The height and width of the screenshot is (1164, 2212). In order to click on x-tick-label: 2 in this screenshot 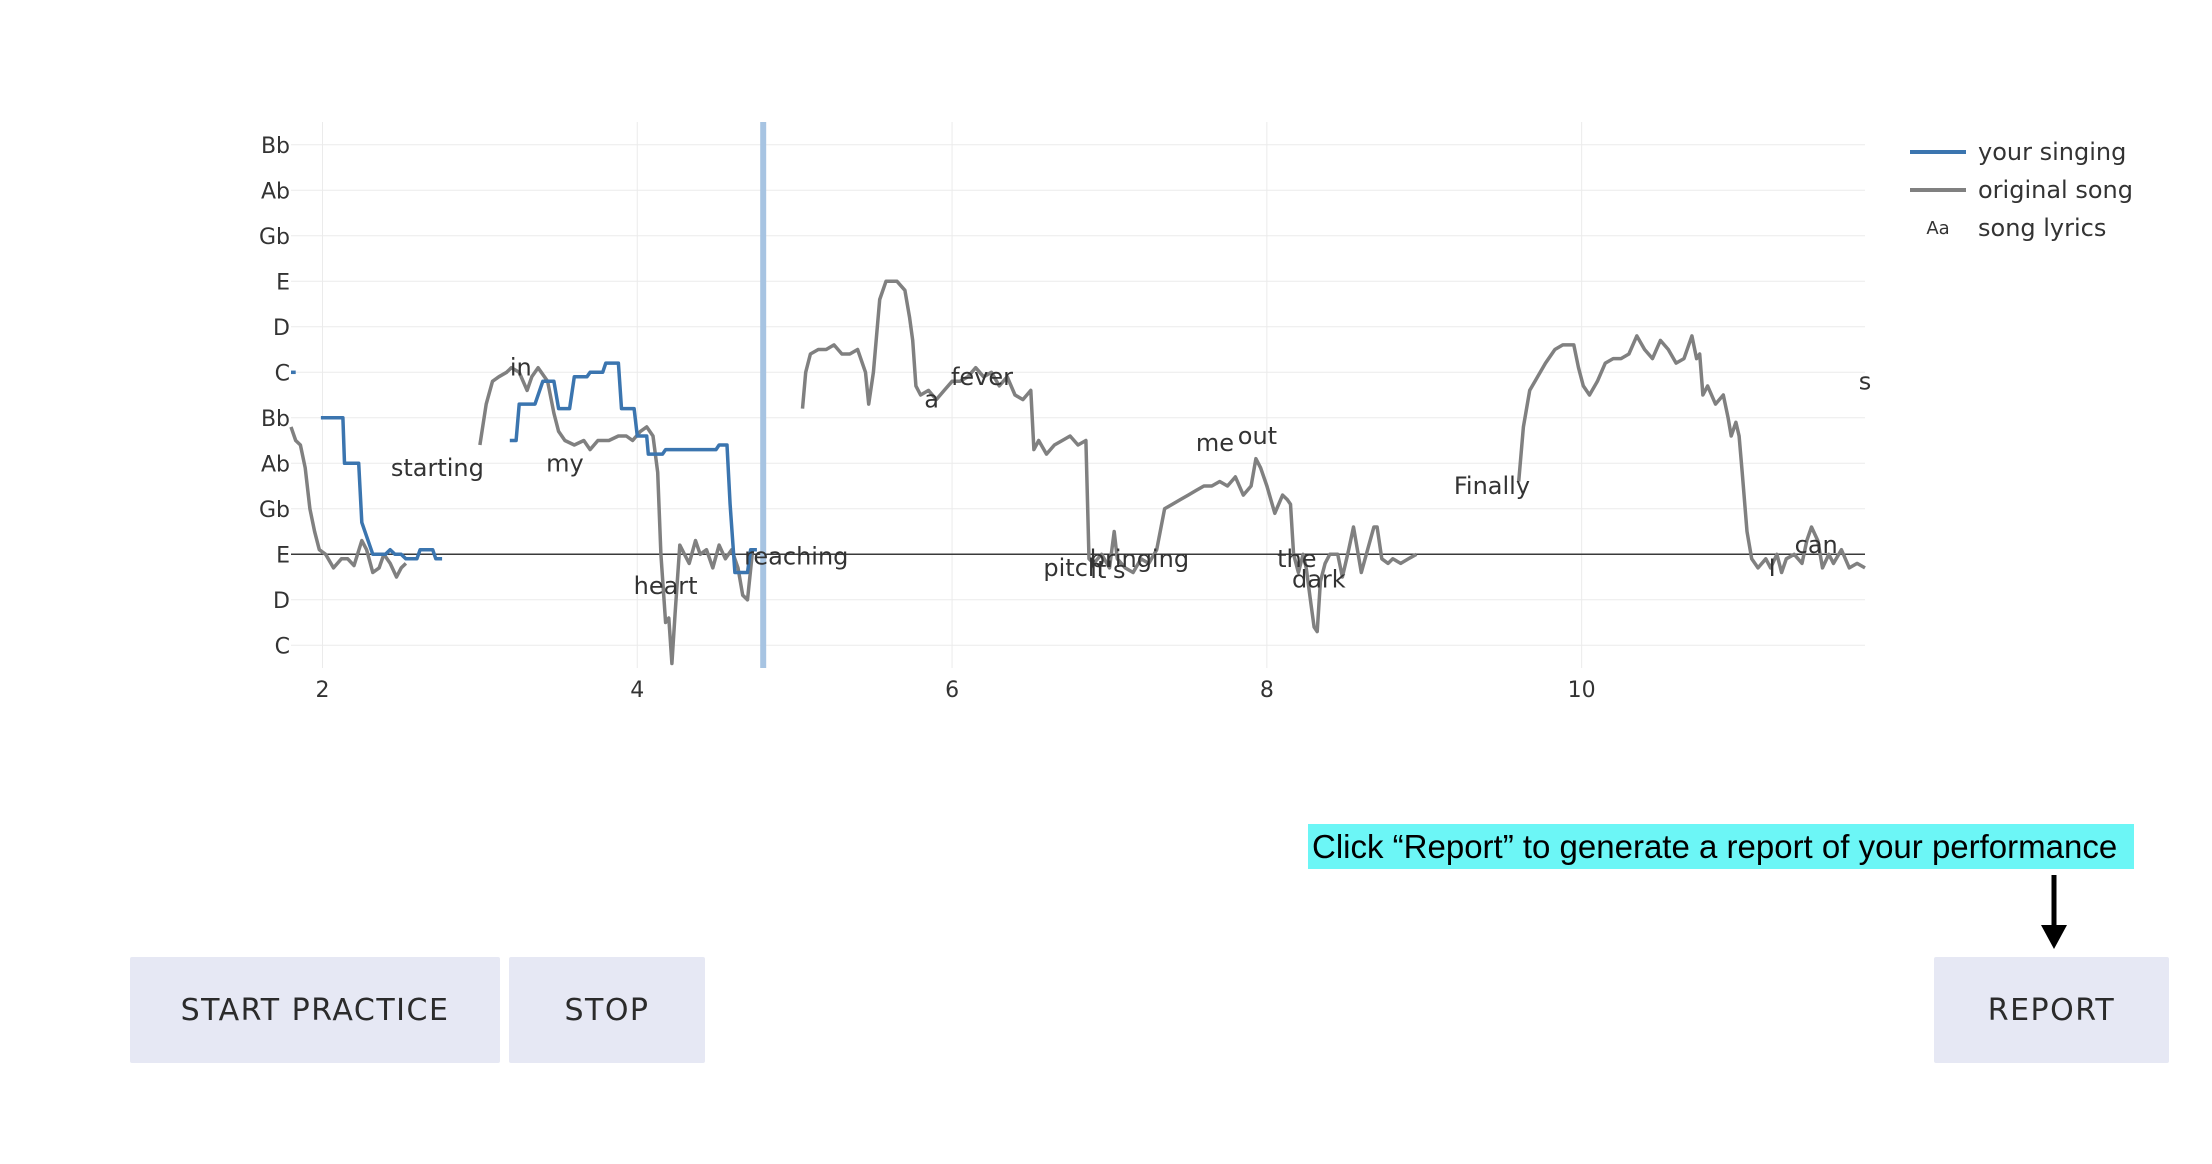, I will do `click(322, 690)`.